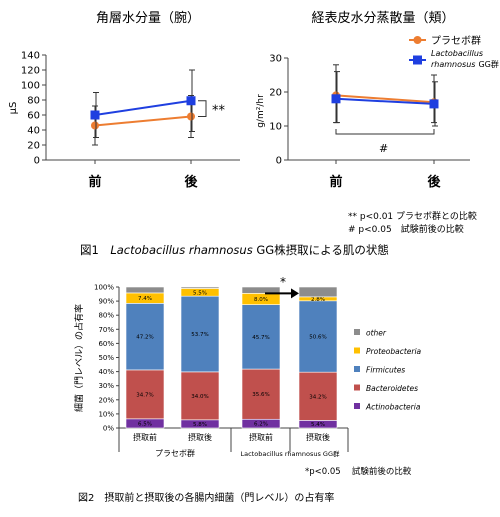  I want to click on bar-data-label: 34.0%, so click(199, 397).